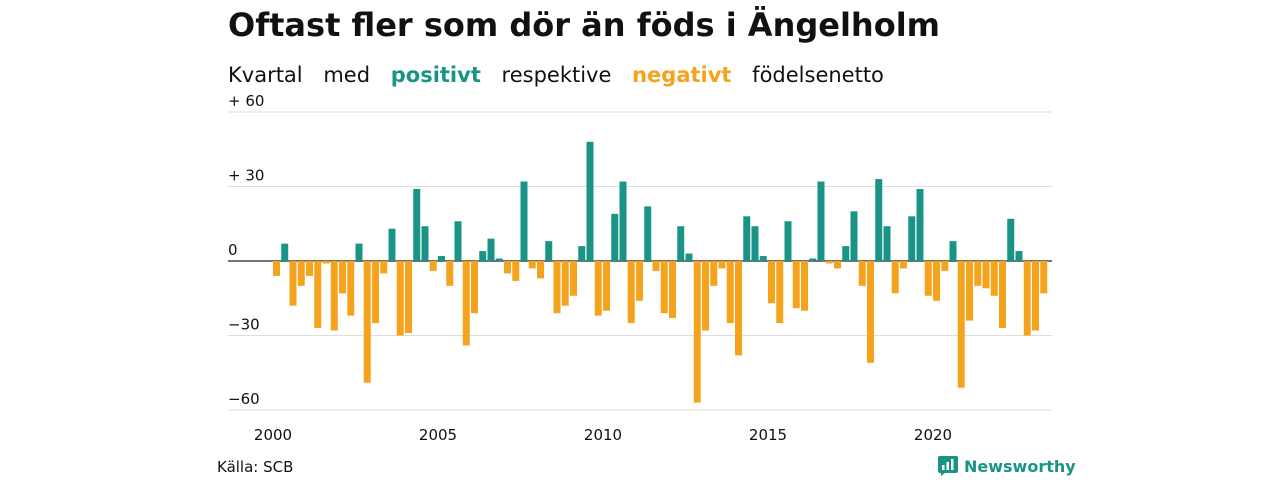 The width and height of the screenshot is (1280, 480). What do you see at coordinates (556, 75) in the screenshot?
I see `subtitle-part-3: respektive` at bounding box center [556, 75].